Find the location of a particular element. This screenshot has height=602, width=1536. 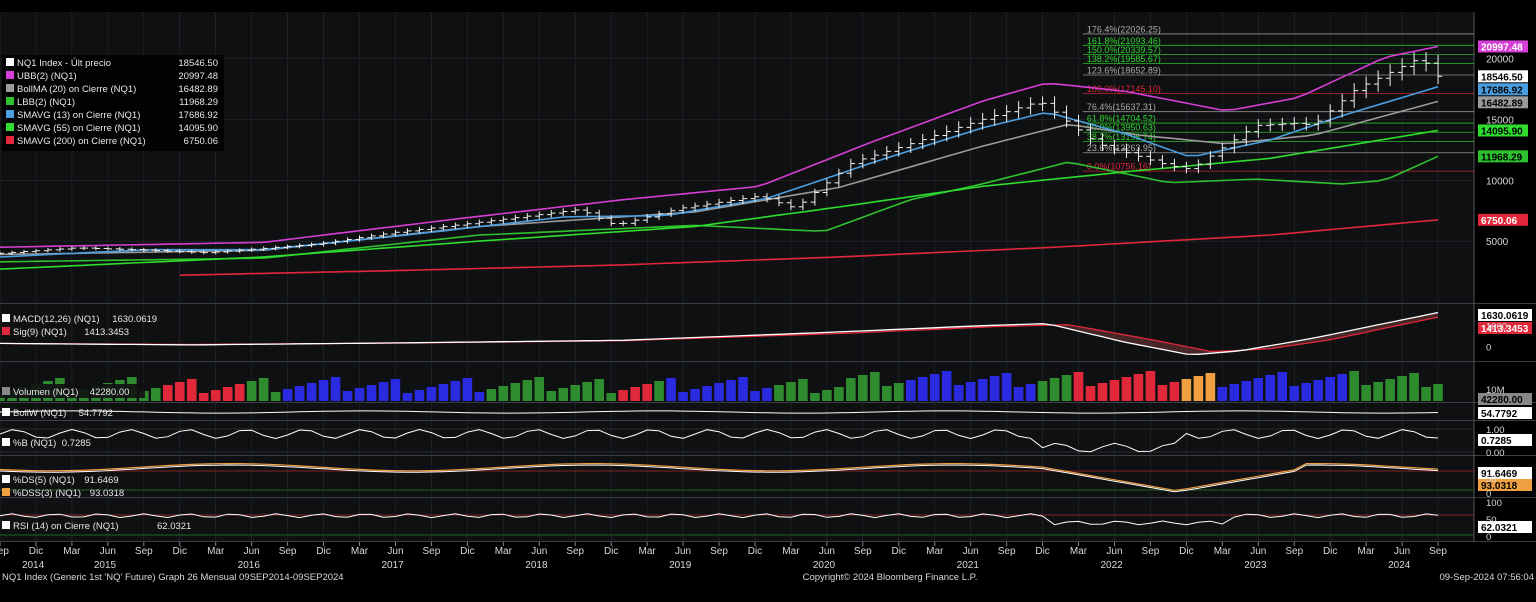

y-tick-label: 20000 is located at coordinates (1500, 60).